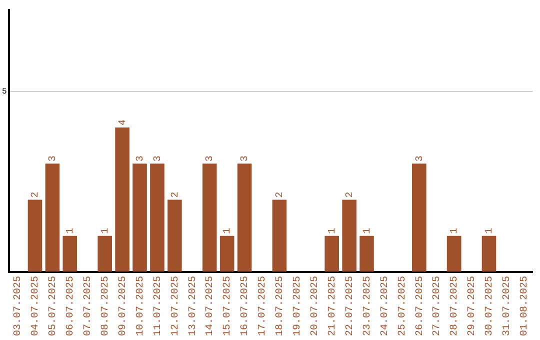  Describe the element at coordinates (71, 306) in the screenshot. I see `x-tick-label: 06.07.2025` at that location.